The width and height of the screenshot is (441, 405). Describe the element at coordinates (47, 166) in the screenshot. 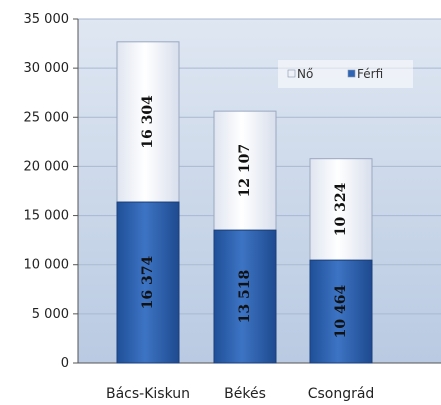

I see `y-tick-label: 20 000` at that location.